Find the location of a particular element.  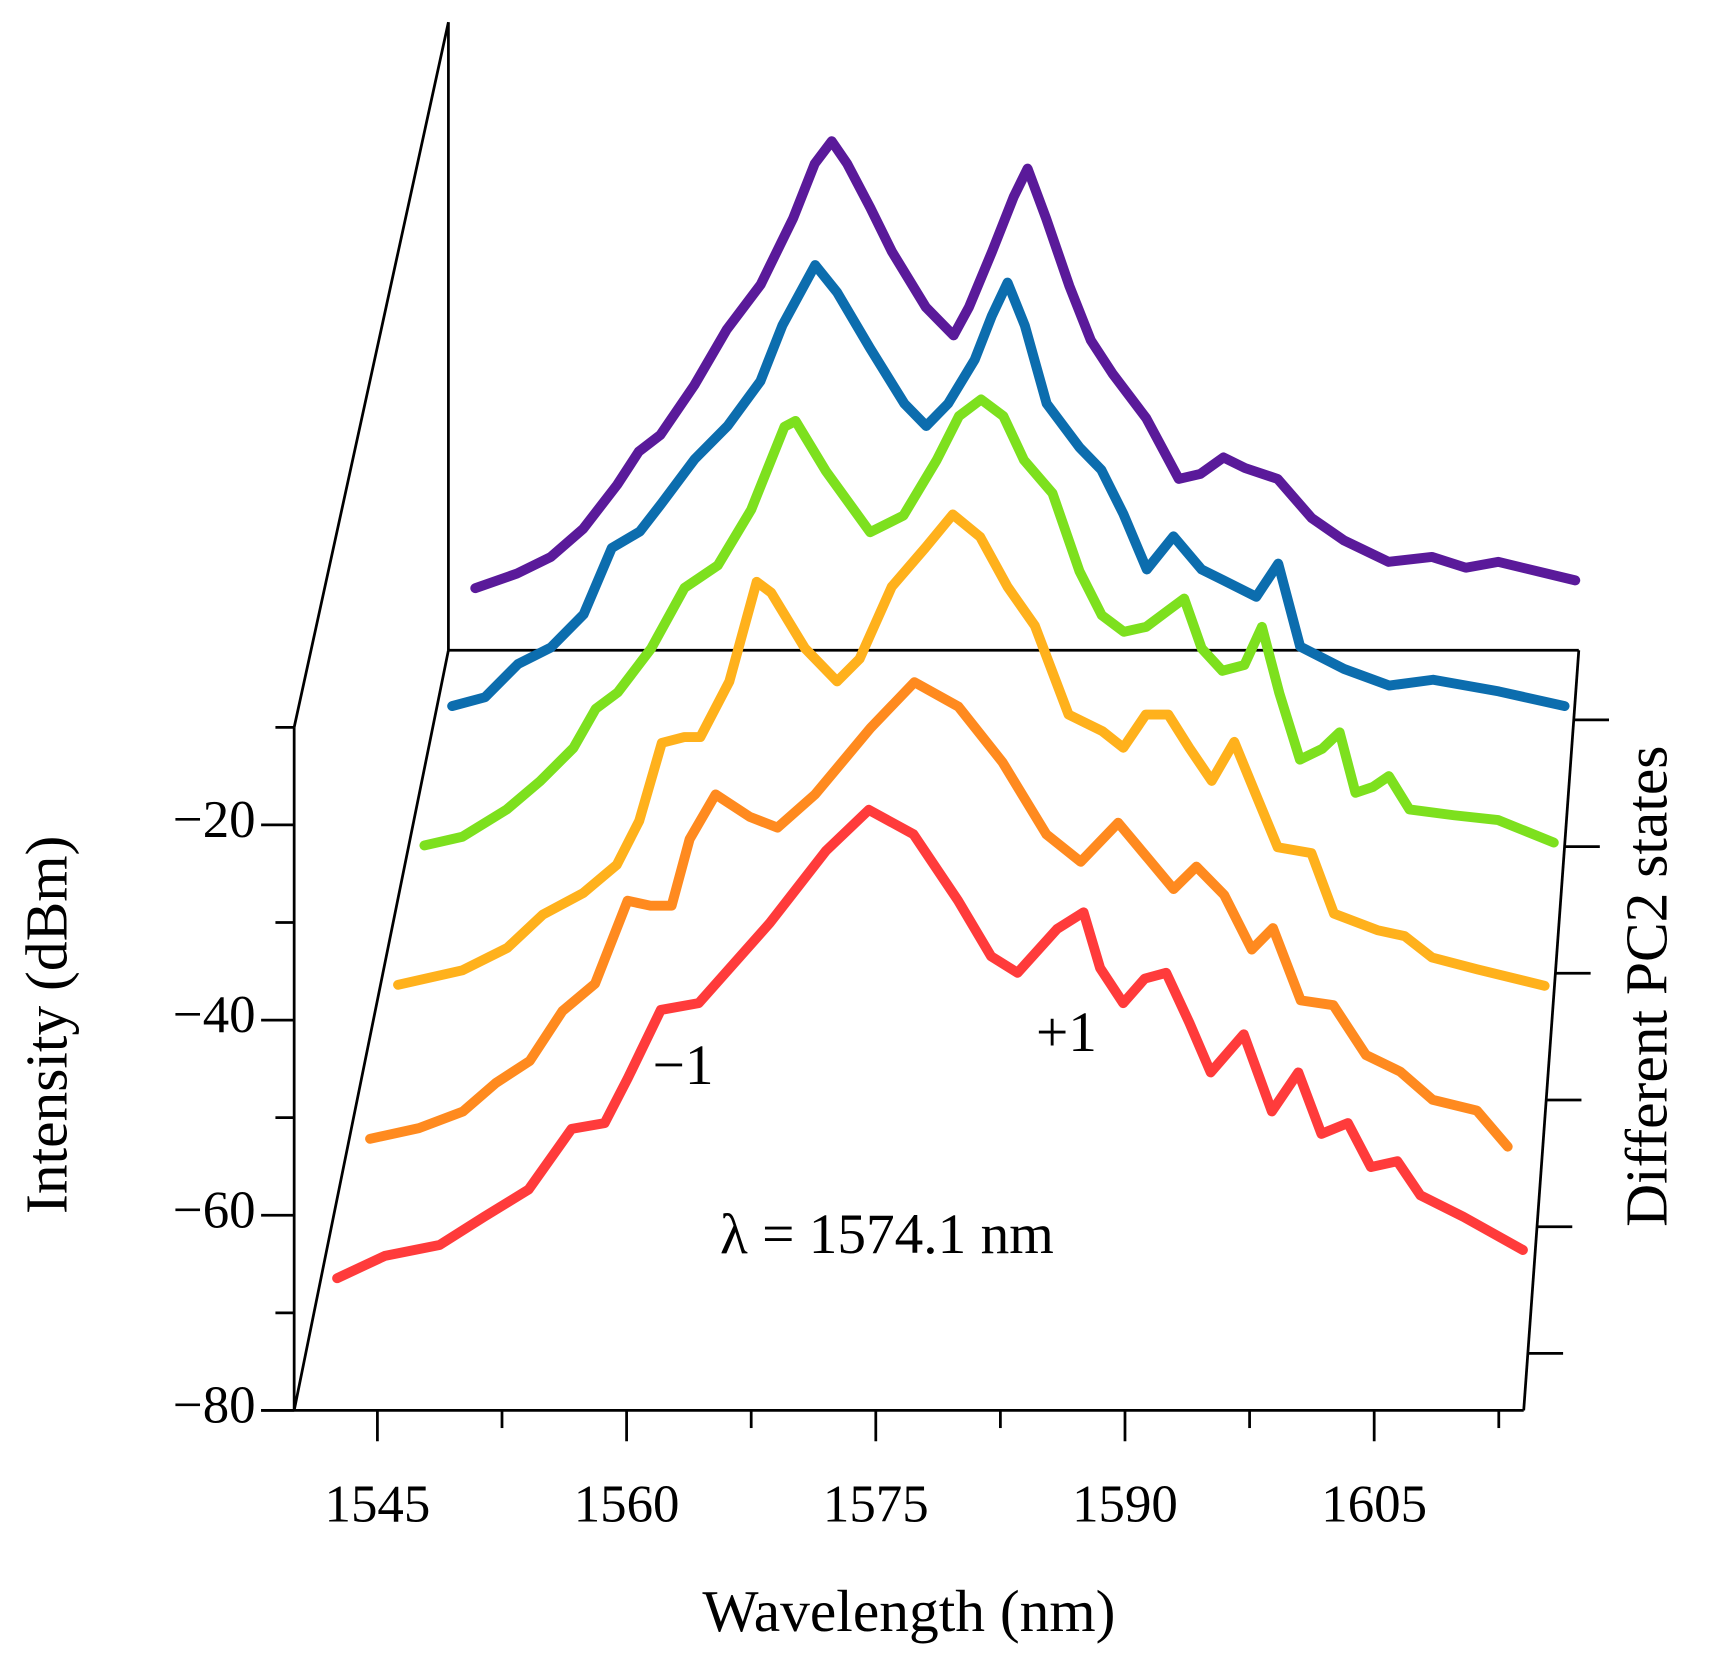

annotation: −1 is located at coordinates (683, 1065).